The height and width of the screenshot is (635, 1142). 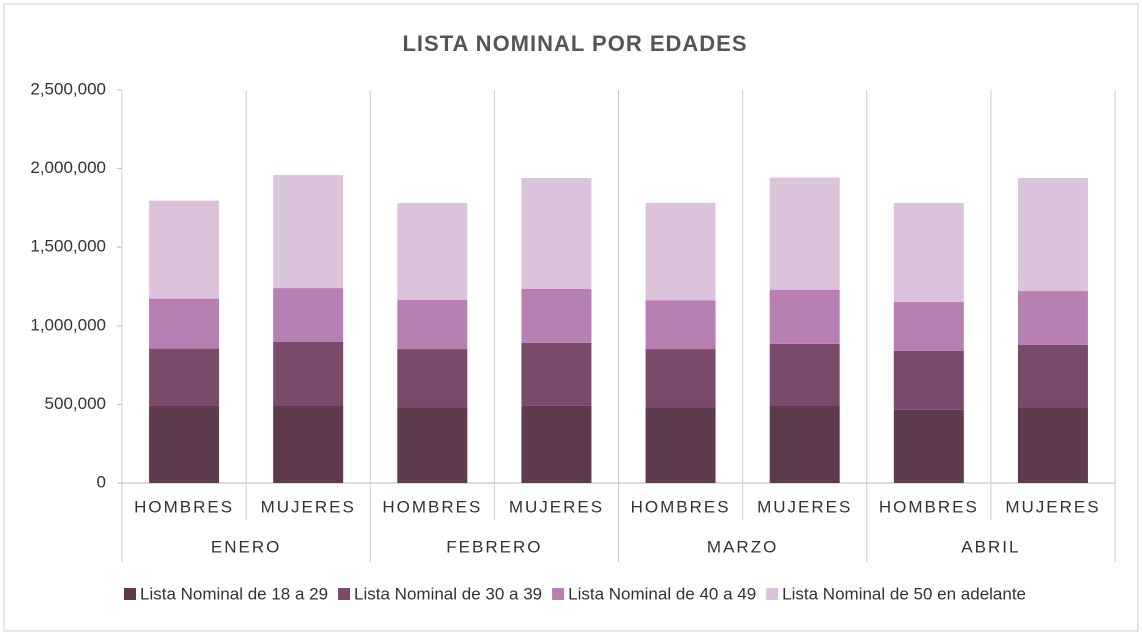 I want to click on y-tick-label: 2,000,000, so click(x=68, y=167).